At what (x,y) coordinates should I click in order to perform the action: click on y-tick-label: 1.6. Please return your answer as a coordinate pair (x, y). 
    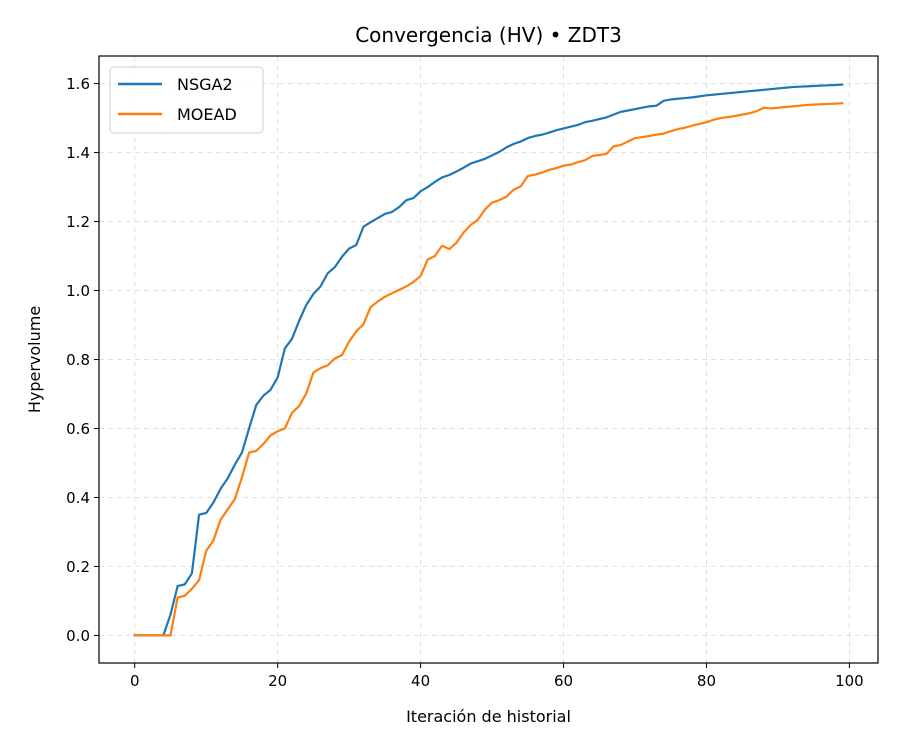
    Looking at the image, I should click on (78, 84).